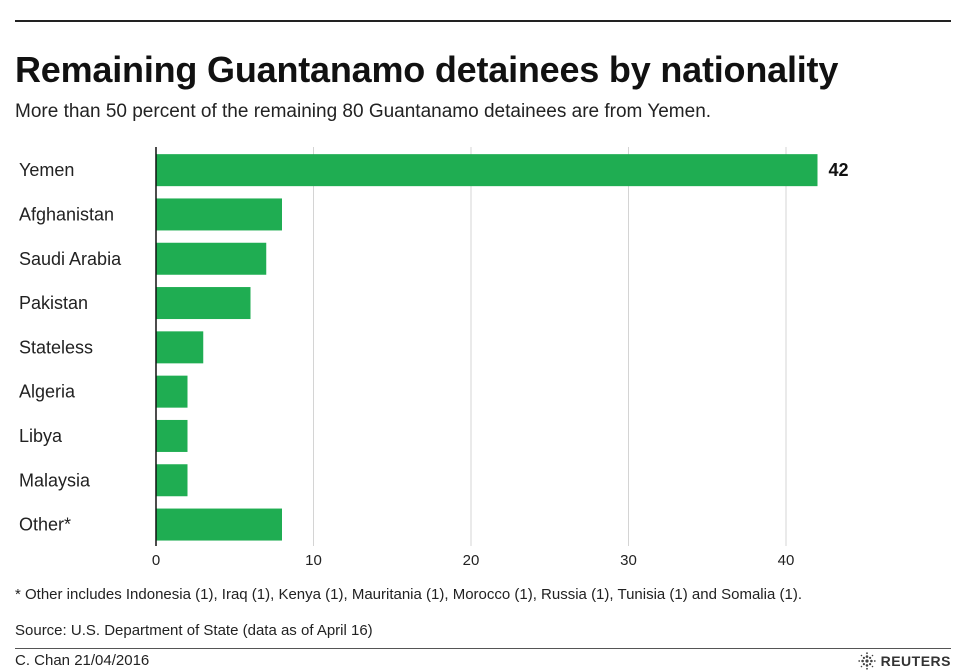 The width and height of the screenshot is (966, 672). I want to click on category-label: Other*, so click(45, 525).